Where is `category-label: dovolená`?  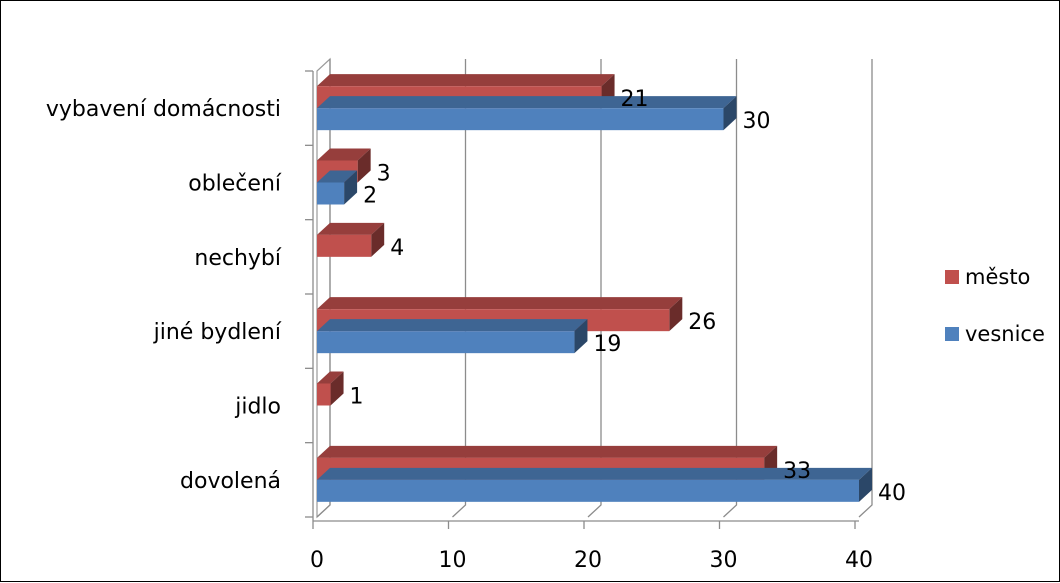
category-label: dovolená is located at coordinates (230, 481).